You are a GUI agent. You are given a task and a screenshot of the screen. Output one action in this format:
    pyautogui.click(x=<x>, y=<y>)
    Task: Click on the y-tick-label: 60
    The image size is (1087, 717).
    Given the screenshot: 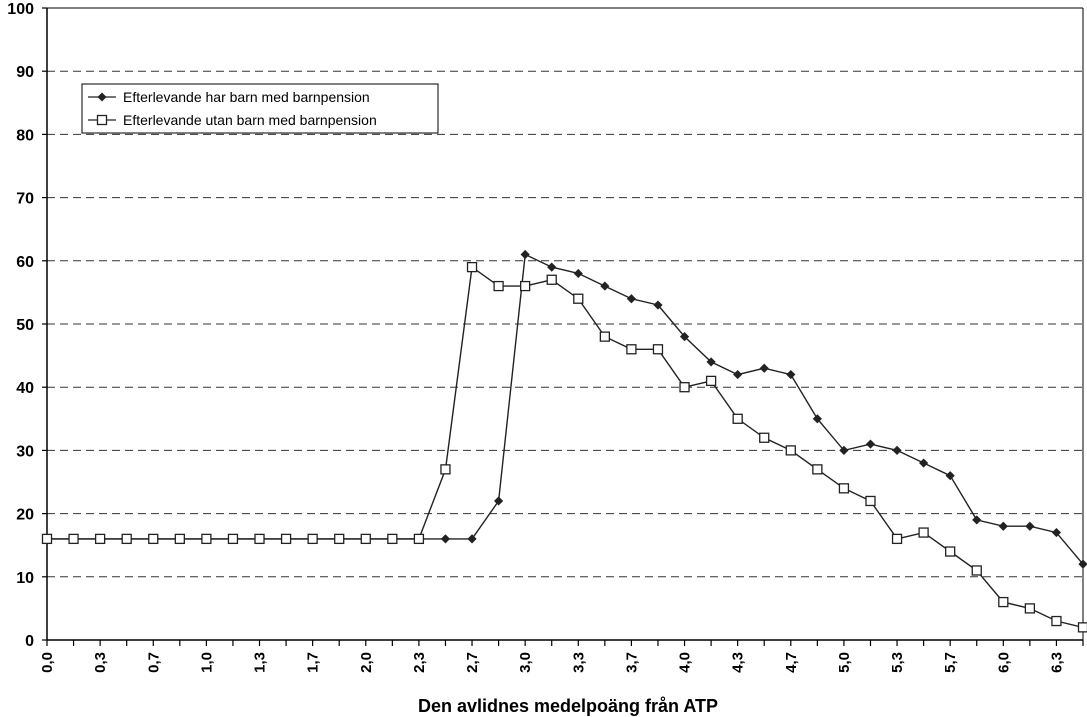 What is the action you would take?
    pyautogui.click(x=25, y=262)
    